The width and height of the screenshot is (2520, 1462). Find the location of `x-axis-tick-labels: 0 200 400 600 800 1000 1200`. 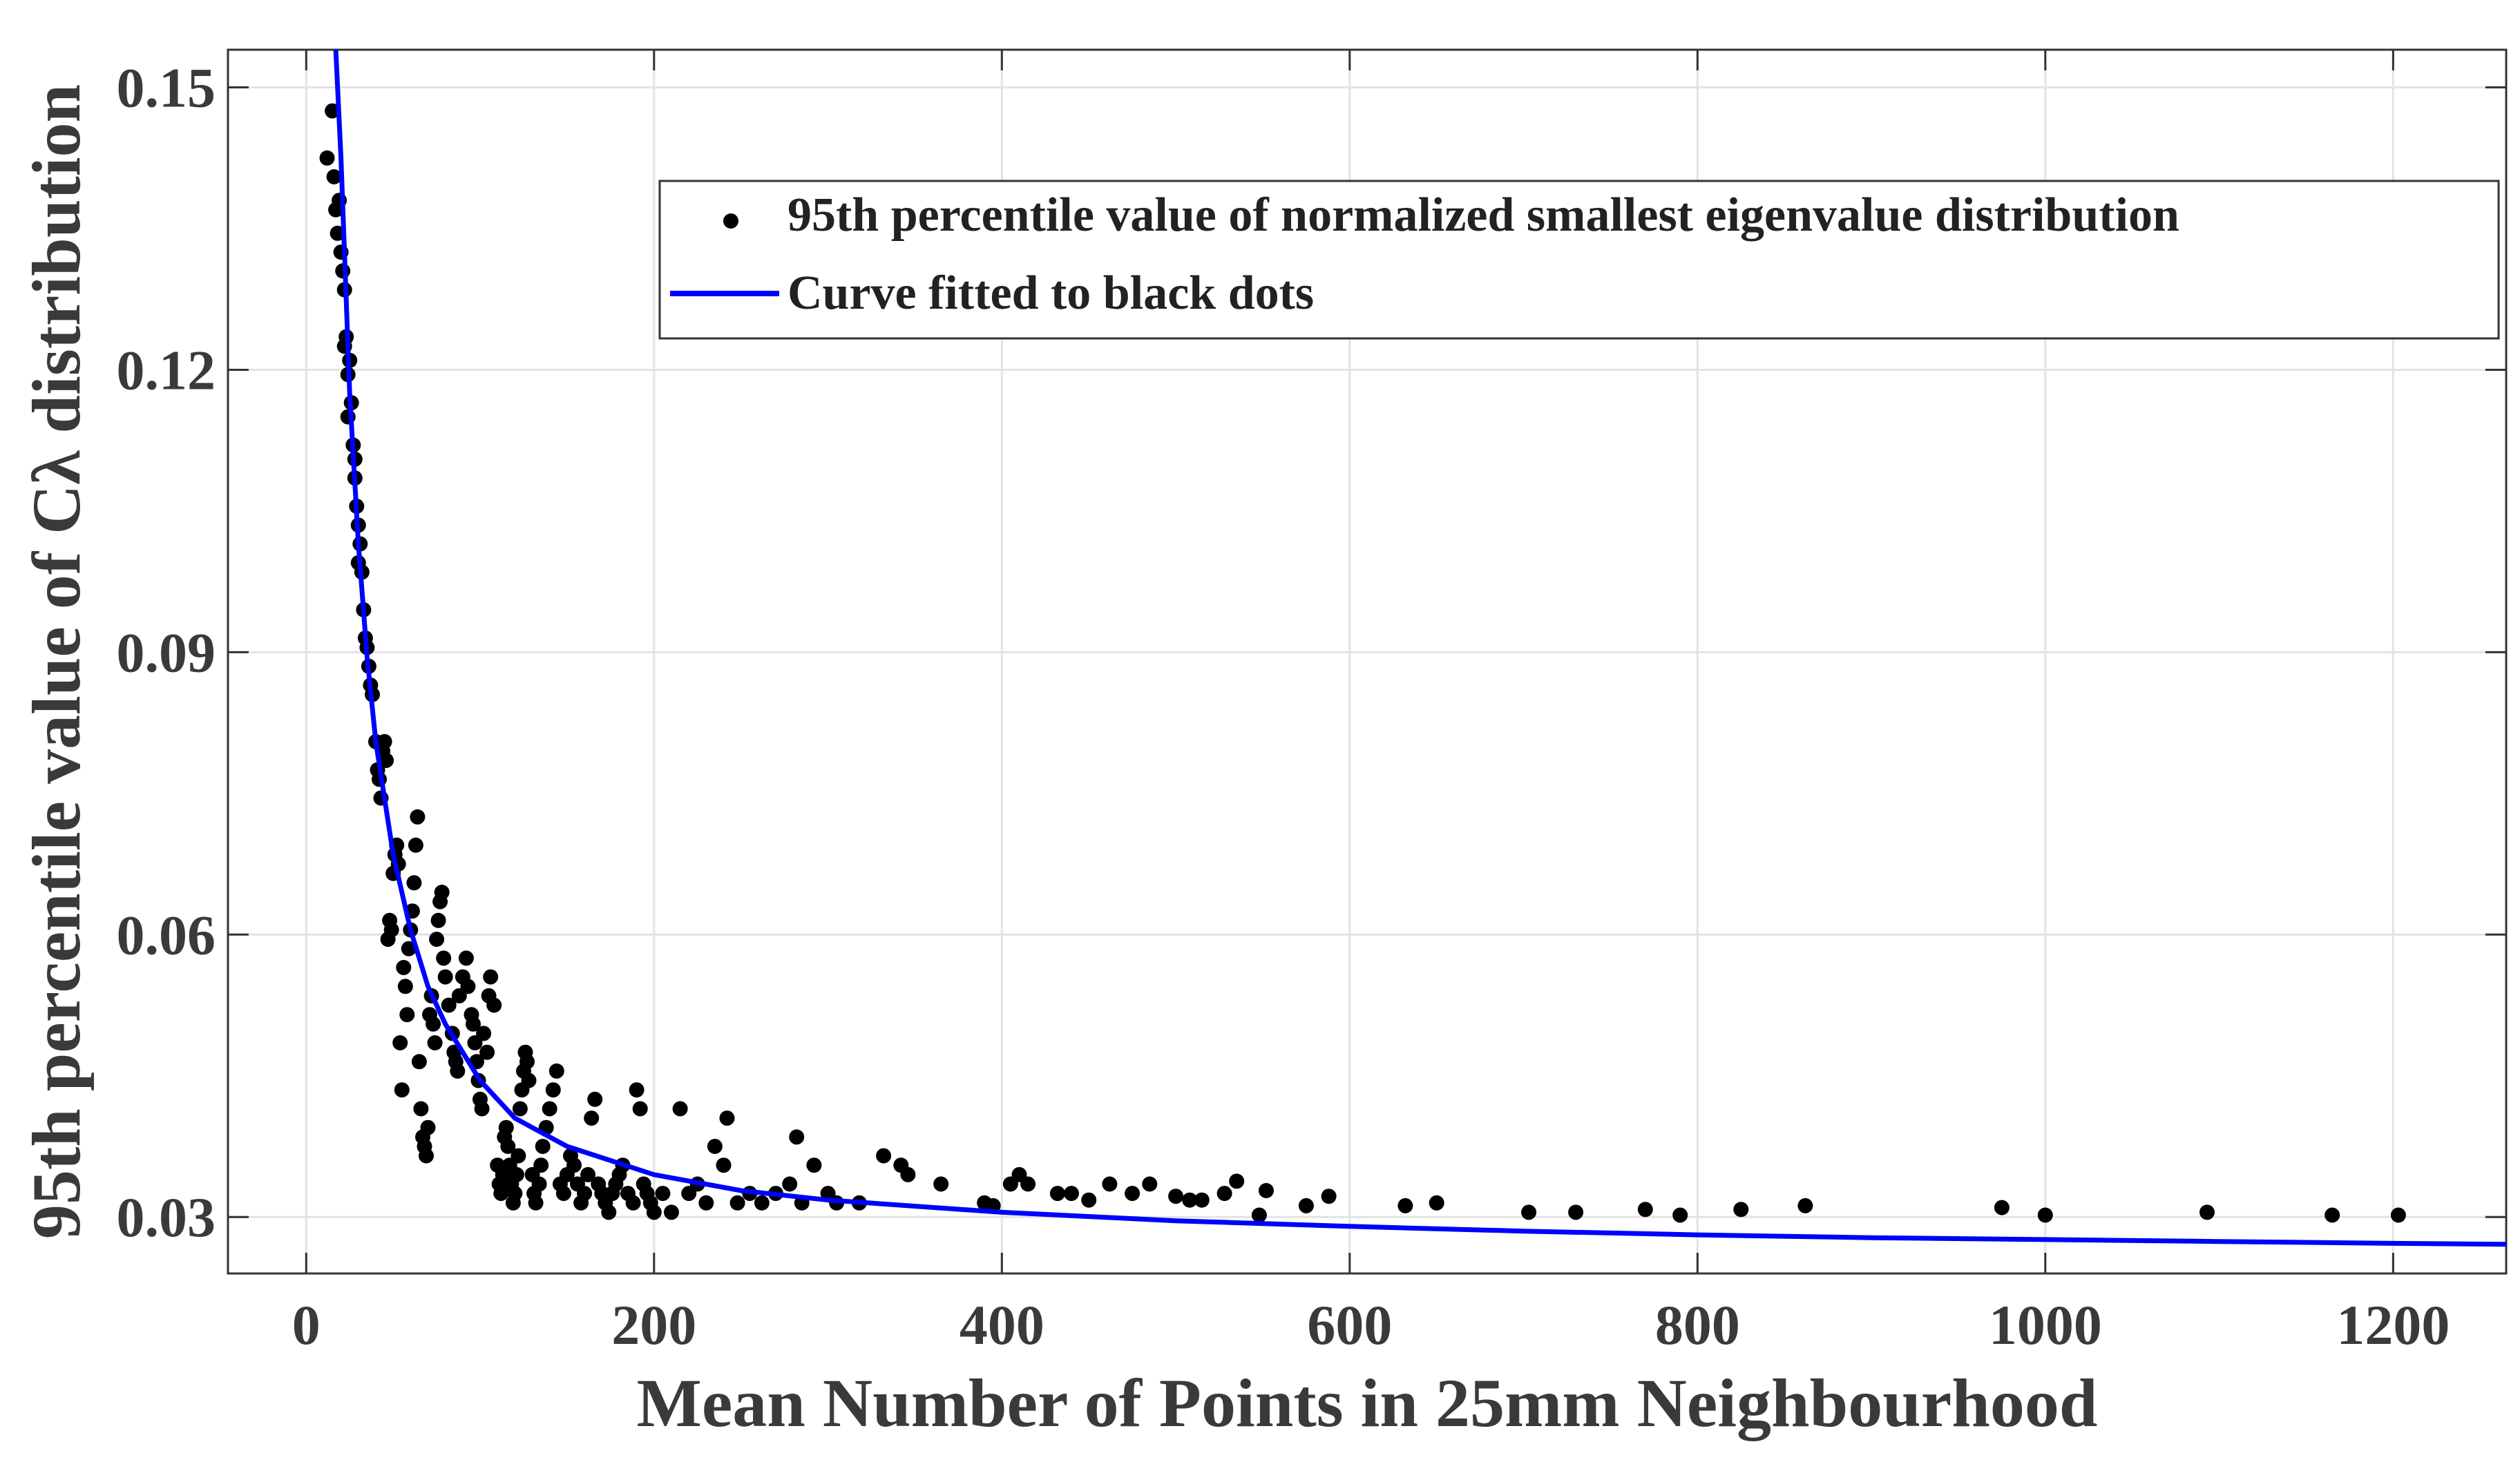

x-axis-tick-labels: 0 200 400 600 800 1000 1200 is located at coordinates (1371, 1324).